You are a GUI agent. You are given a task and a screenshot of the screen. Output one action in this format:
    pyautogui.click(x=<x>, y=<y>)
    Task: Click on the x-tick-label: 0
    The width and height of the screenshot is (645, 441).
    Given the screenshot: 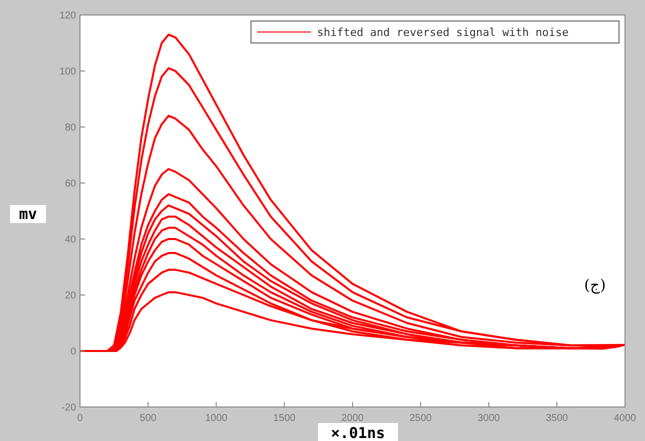 What is the action you would take?
    pyautogui.click(x=80, y=418)
    